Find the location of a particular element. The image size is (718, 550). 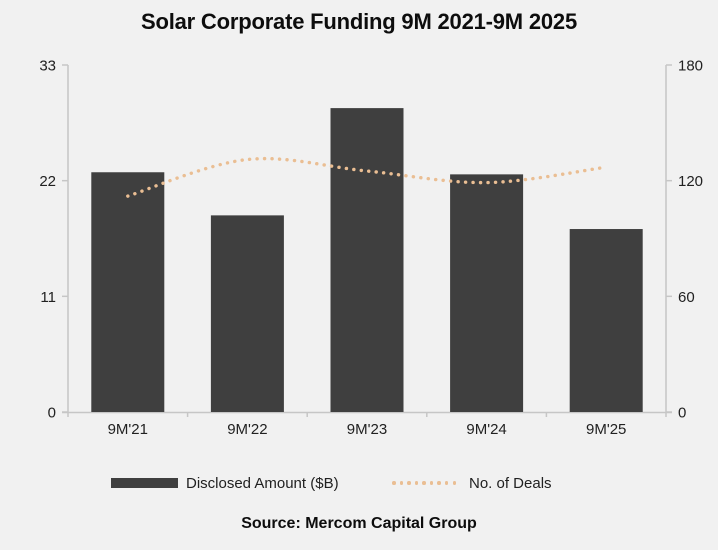

y-axis-left-tick-label: 22 is located at coordinates (47, 181).